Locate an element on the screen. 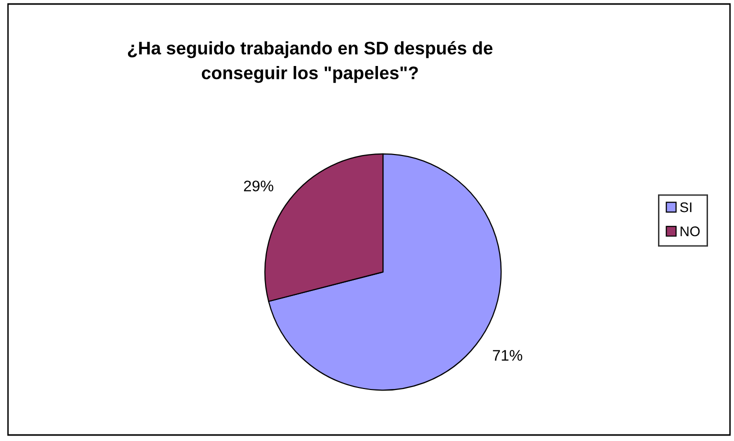 The width and height of the screenshot is (734, 441). legend-label: NO is located at coordinates (690, 231).